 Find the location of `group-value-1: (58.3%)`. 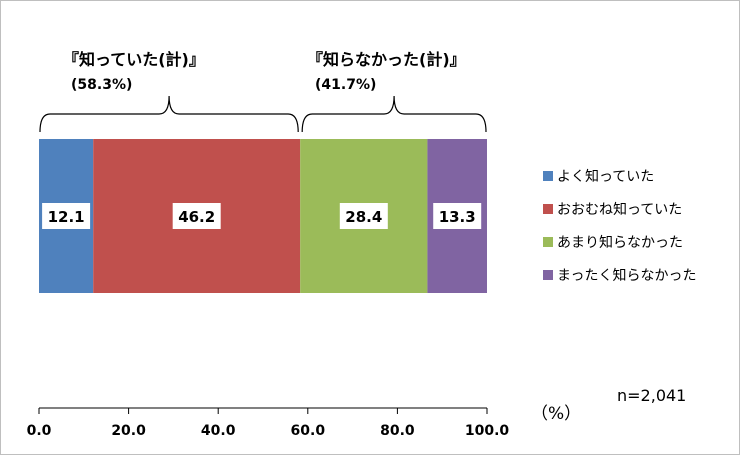

group-value-1: (58.3%) is located at coordinates (101, 85).